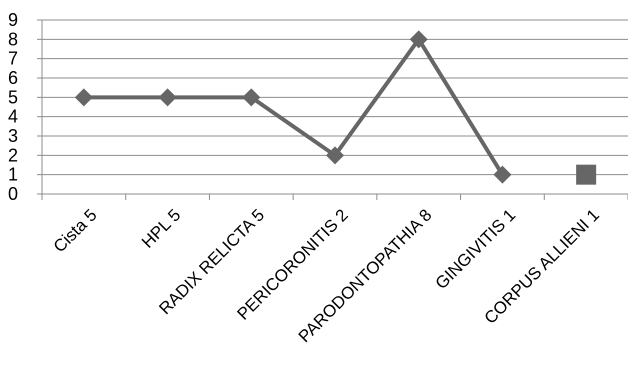 This screenshot has width=628, height=376. I want to click on y-tick-label: 2, so click(13, 155).